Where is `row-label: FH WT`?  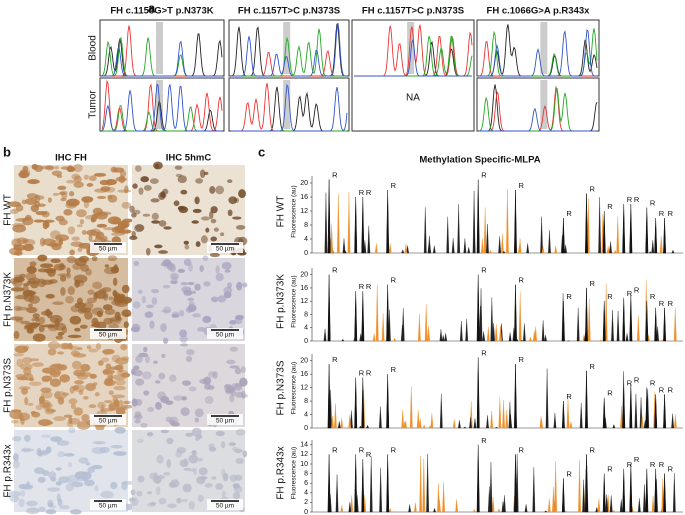 row-label: FH WT is located at coordinates (281, 212).